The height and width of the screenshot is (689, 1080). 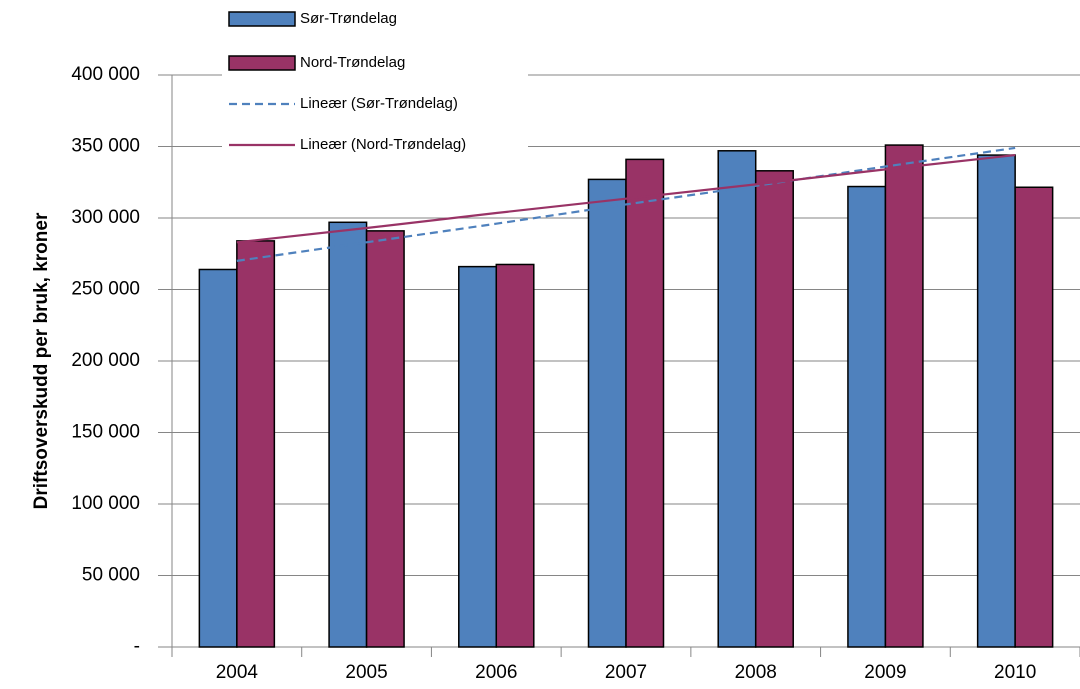 I want to click on y-tick-label: -, so click(x=137, y=646).